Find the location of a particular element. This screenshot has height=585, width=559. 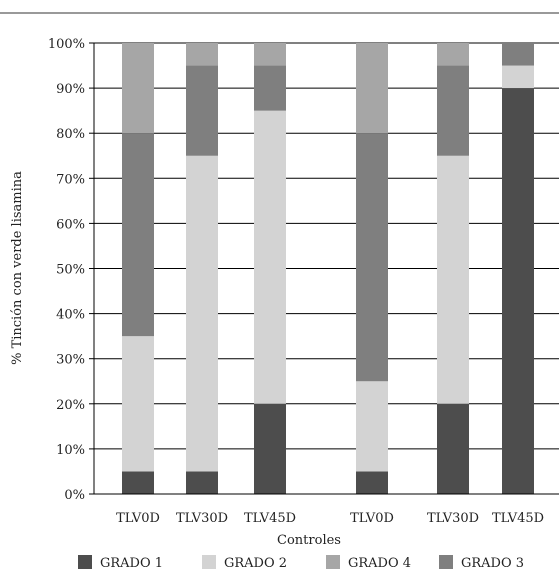

legend-label: GRADO 1 is located at coordinates (131, 563).